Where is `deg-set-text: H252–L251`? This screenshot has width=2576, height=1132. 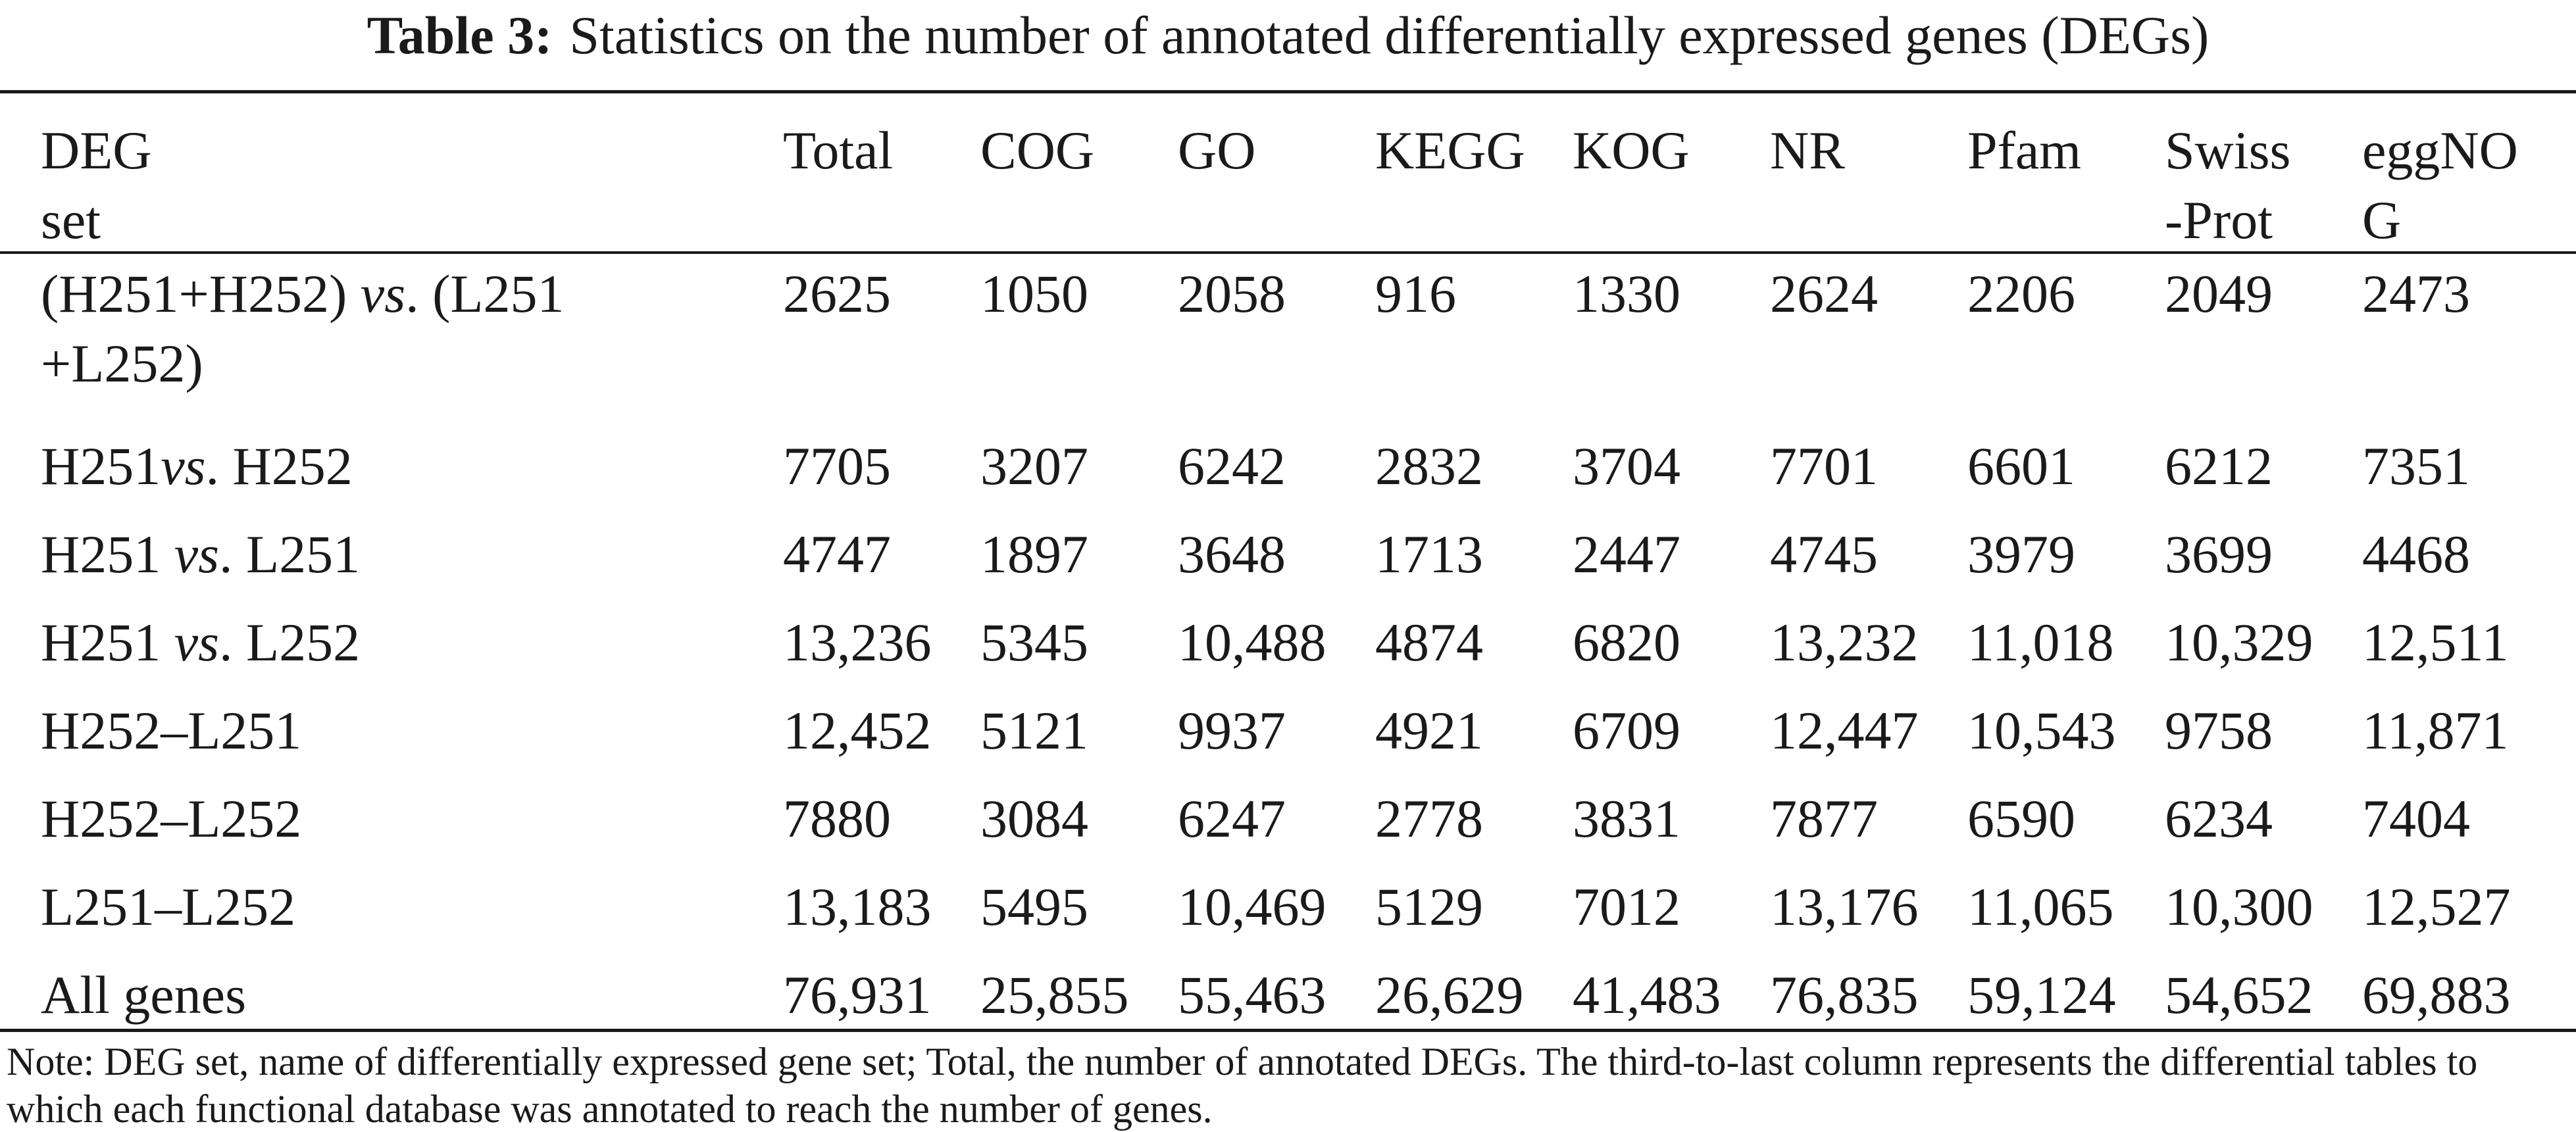 deg-set-text: H252–L251 is located at coordinates (171, 730).